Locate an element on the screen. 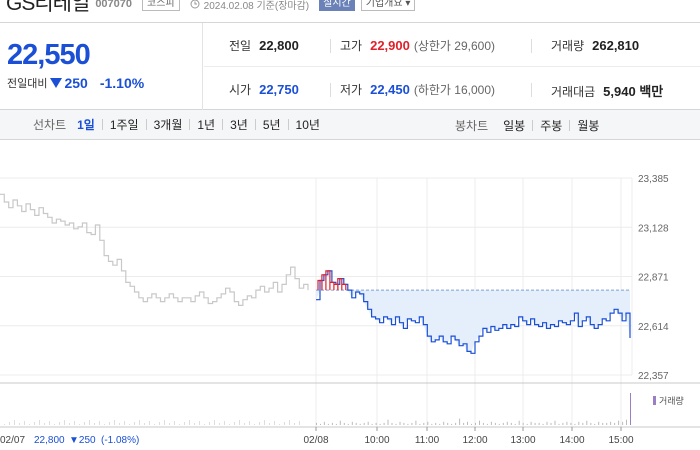  trade-value: 거래대금 5,940 백만 is located at coordinates (607, 90).